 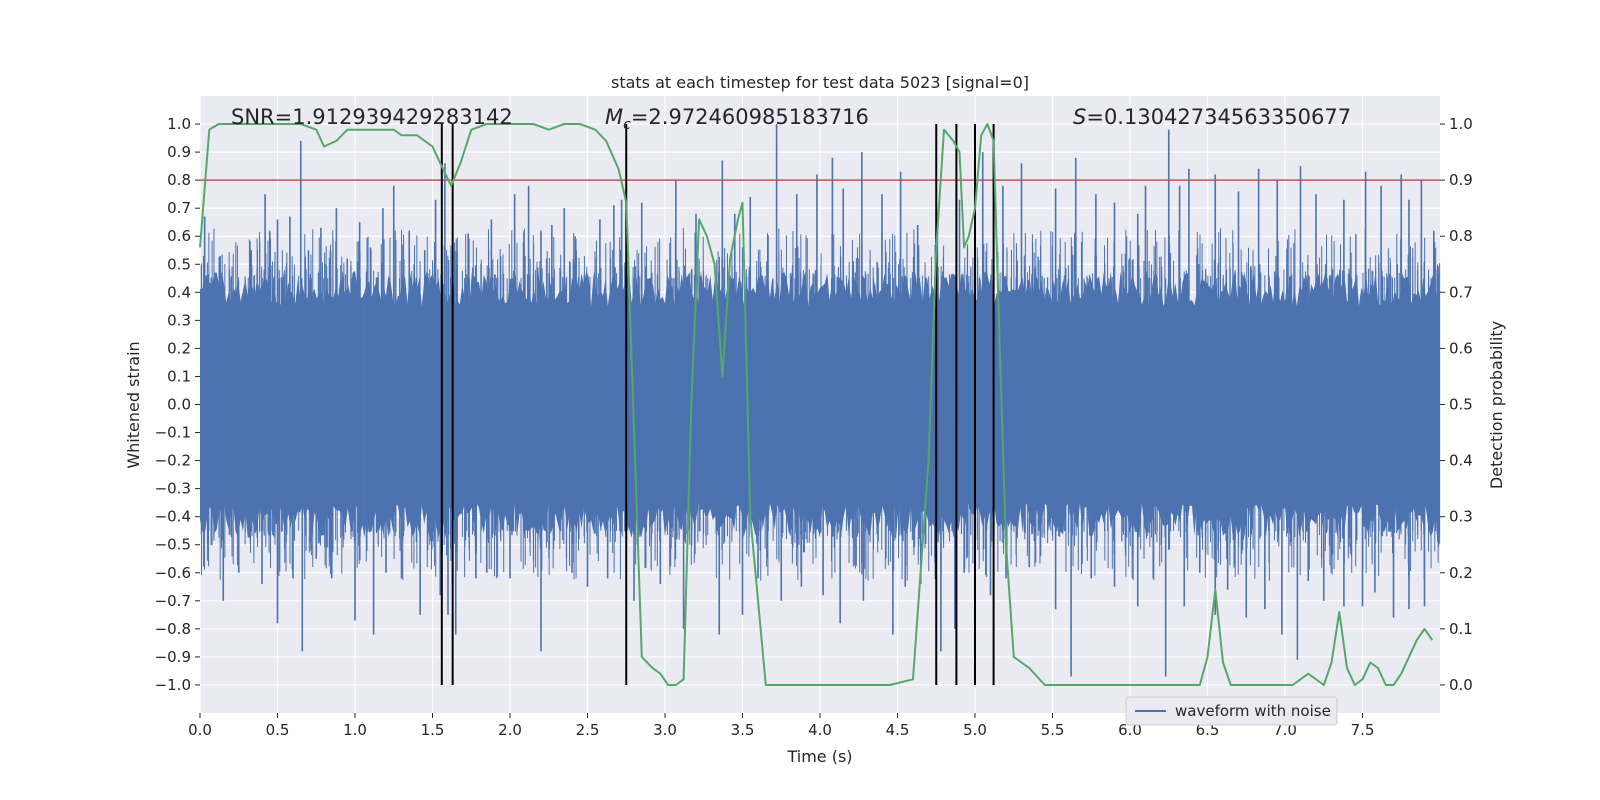 What do you see at coordinates (433, 730) in the screenshot?
I see `x-tick-label: 1.5` at bounding box center [433, 730].